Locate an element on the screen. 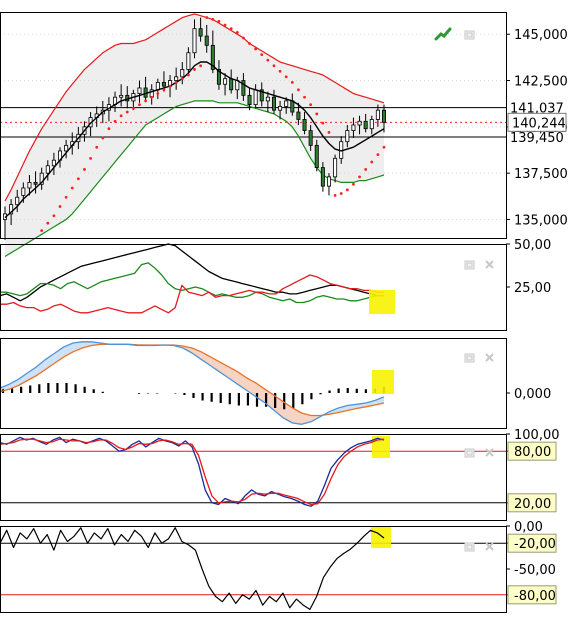 This screenshot has height=619, width=568. axis-tick-label: 145,000 is located at coordinates (541, 35).